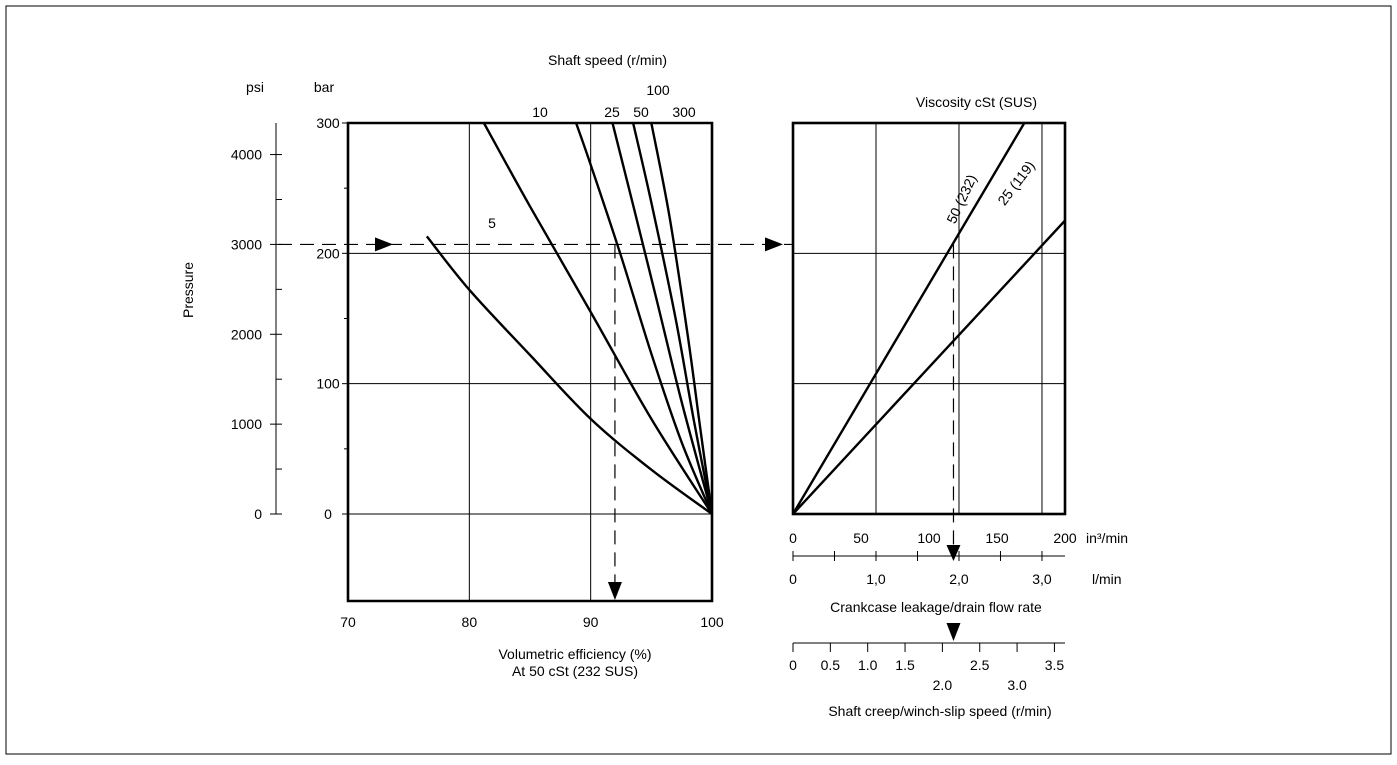  I want to click on creep-tick-label: 2.5, so click(980, 665).